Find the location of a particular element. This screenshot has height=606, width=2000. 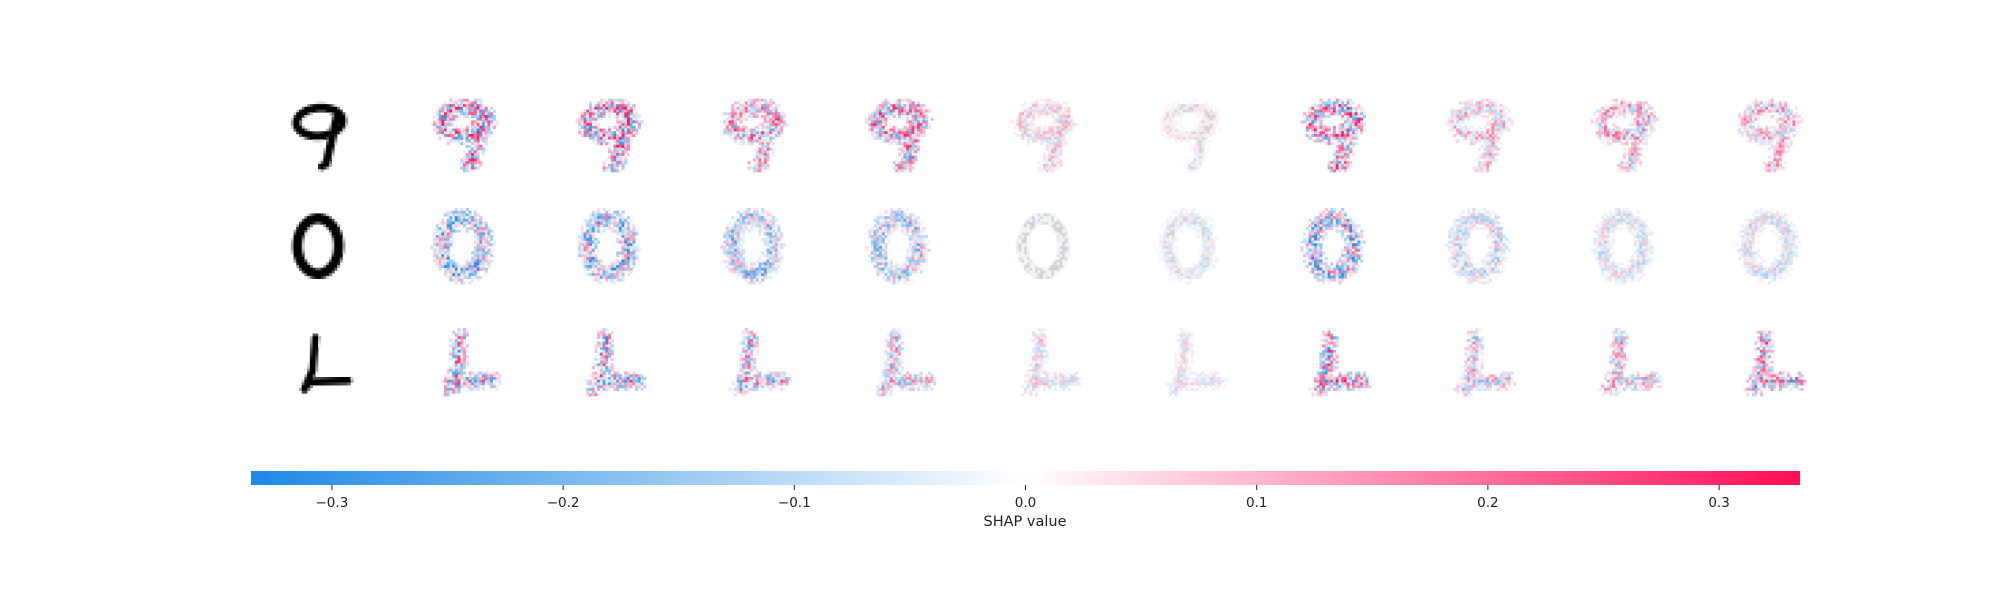

shap-panel-r1-c9 is located at coordinates (1624, 135).